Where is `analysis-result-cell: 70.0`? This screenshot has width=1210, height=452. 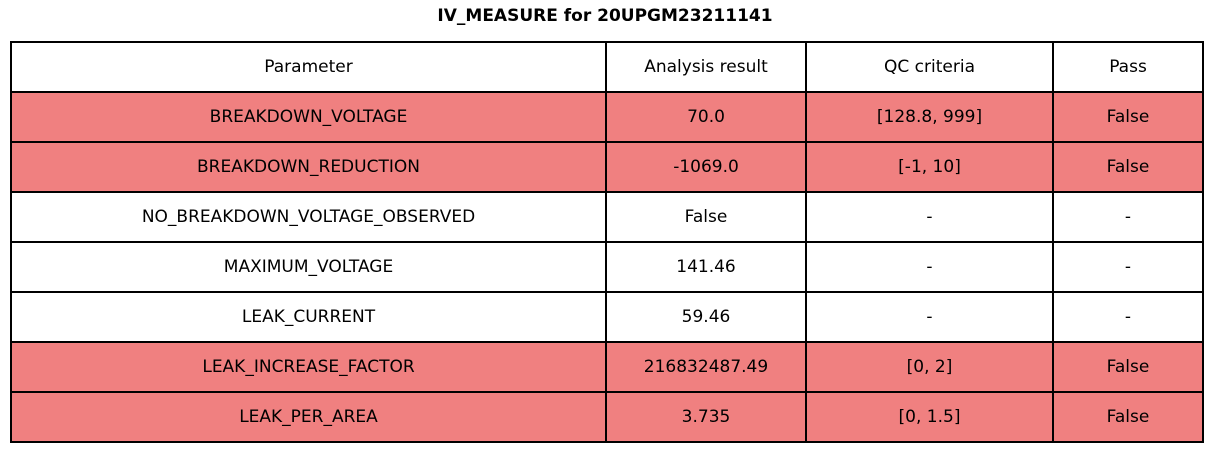
analysis-result-cell: 70.0 is located at coordinates (706, 117).